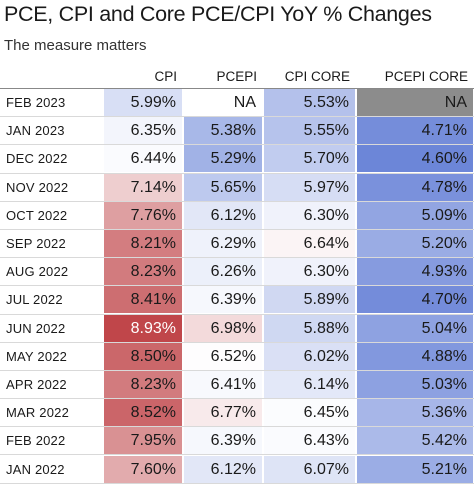 The height and width of the screenshot is (486, 474). I want to click on value-text: 5.04%, so click(415, 328).